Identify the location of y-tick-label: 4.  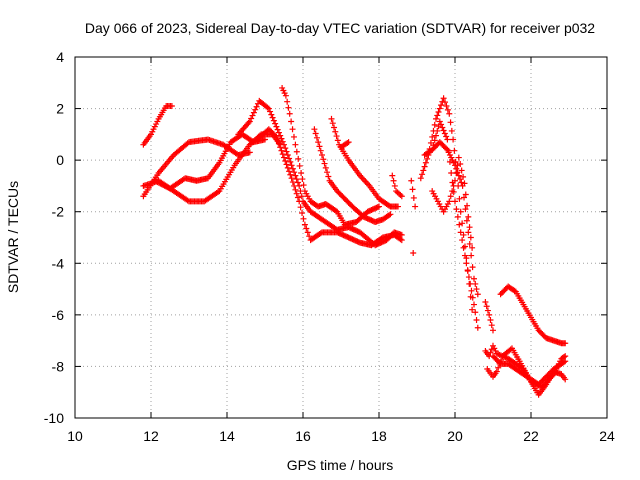
(60, 57).